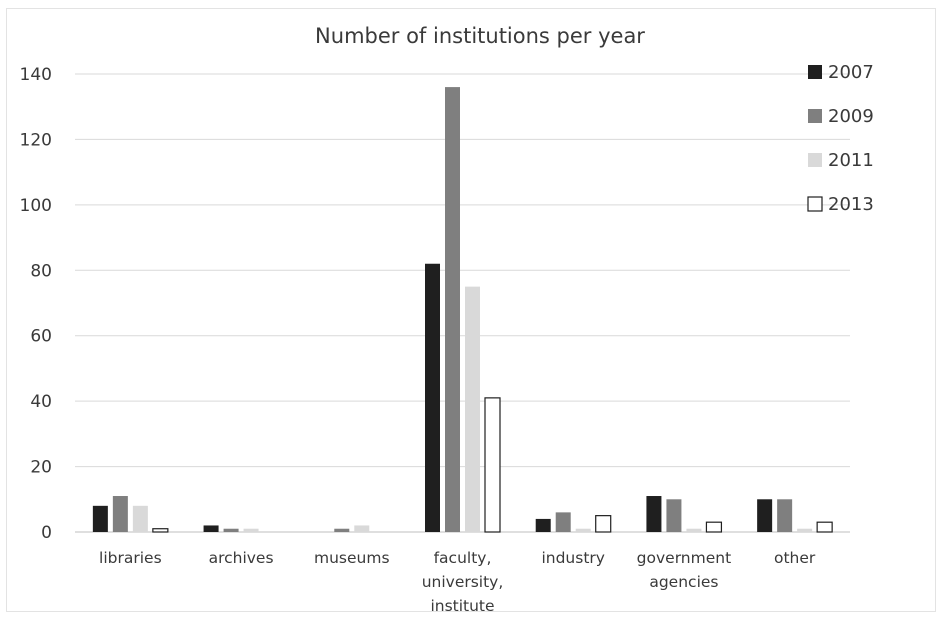  What do you see at coordinates (795, 558) in the screenshot?
I see `x-category-label: other` at bounding box center [795, 558].